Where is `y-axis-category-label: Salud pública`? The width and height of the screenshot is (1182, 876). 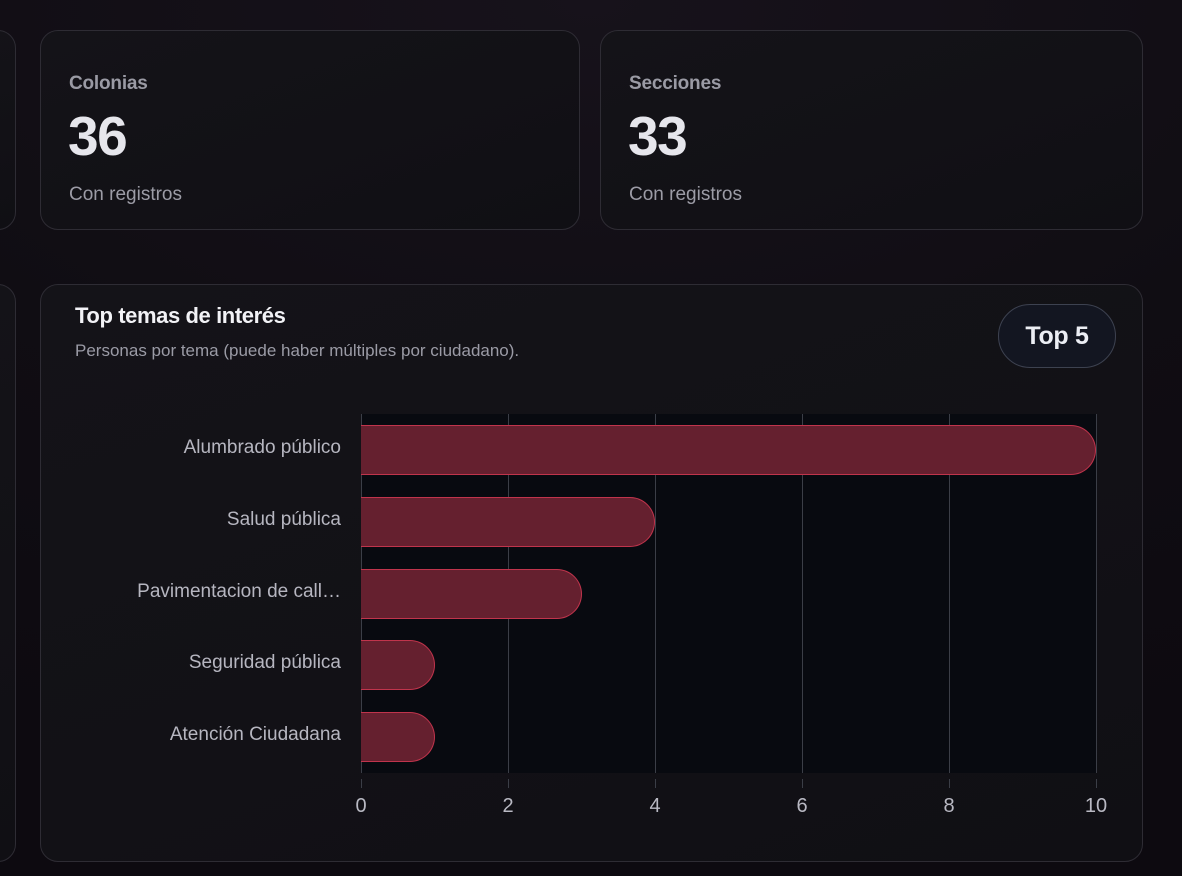
y-axis-category-label: Salud pública is located at coordinates (283, 519).